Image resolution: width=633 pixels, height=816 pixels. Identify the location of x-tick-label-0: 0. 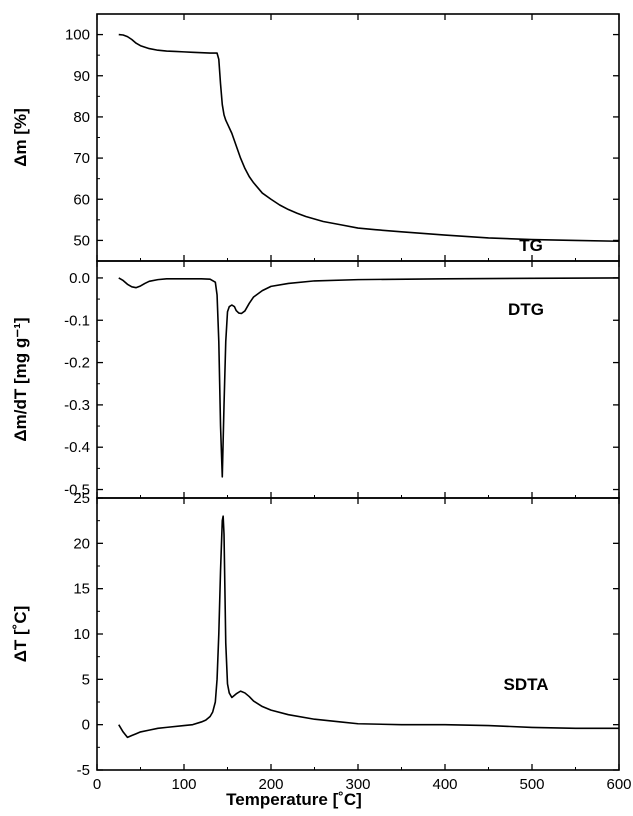
(97, 784).